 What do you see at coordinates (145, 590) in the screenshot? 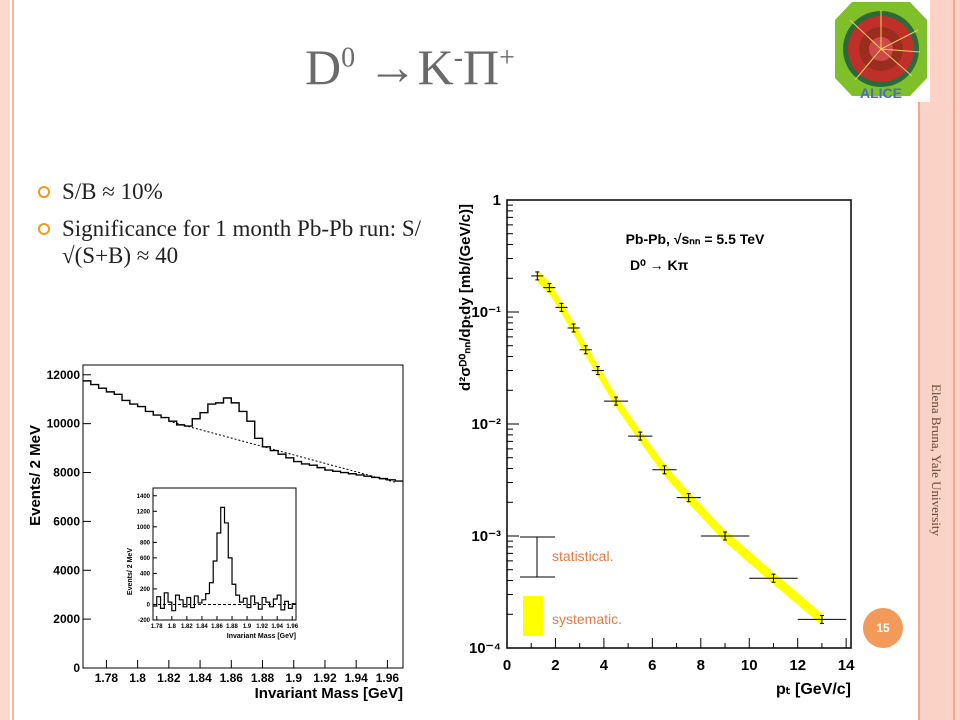
I see `inset-chart-y-tick-label: 200` at bounding box center [145, 590].